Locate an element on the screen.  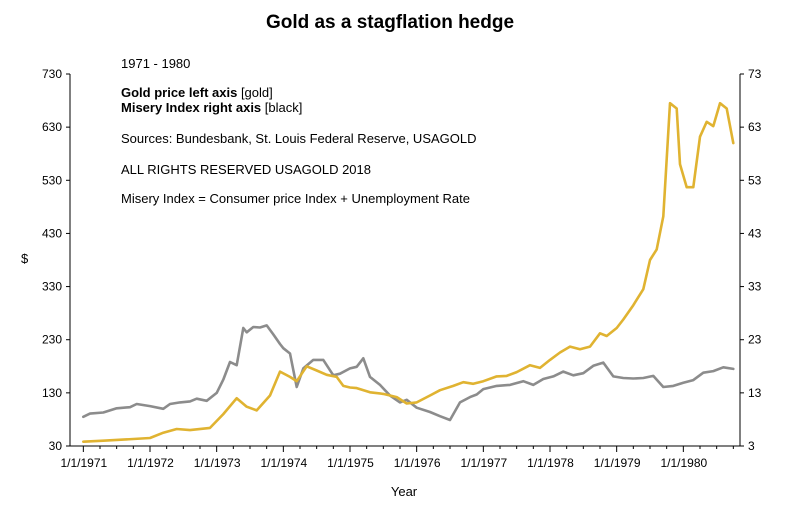
legend-misery: Misery Index right axis [black] is located at coordinates (211, 107).